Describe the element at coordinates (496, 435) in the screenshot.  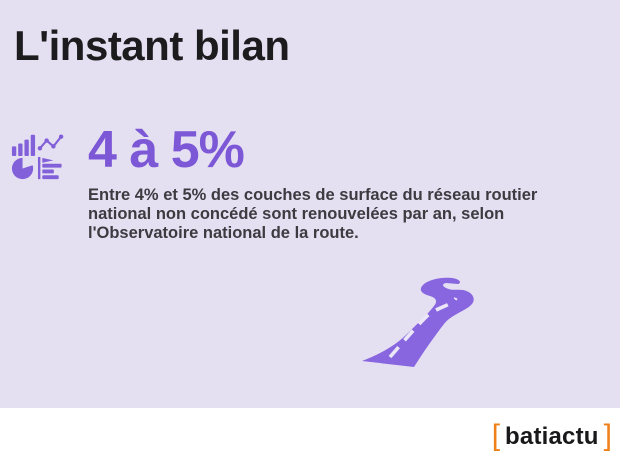
I see `logo-bracket-left: [` at that location.